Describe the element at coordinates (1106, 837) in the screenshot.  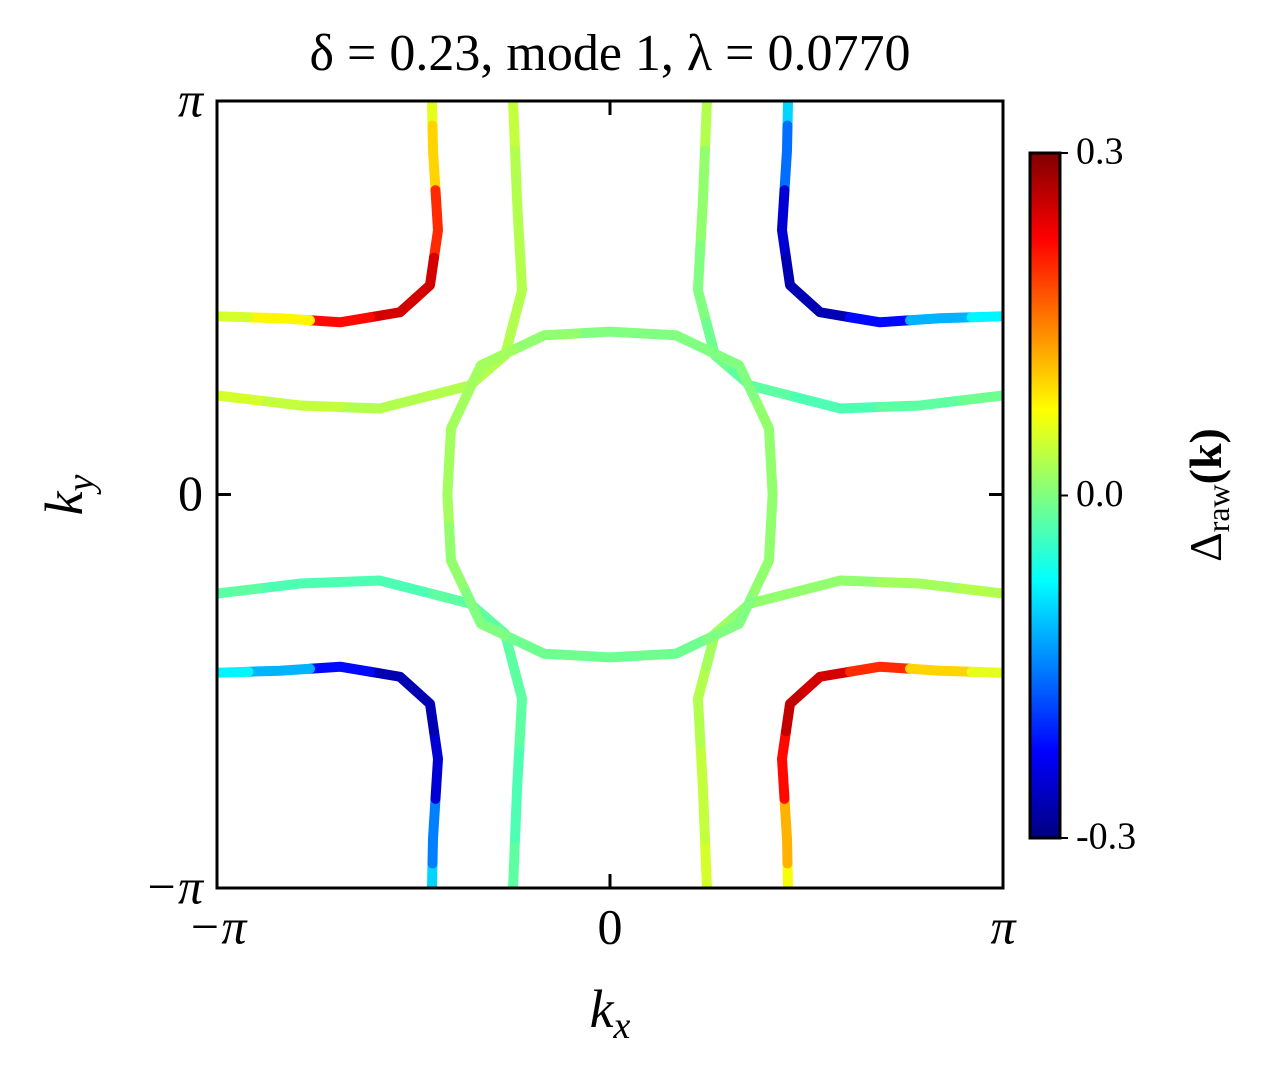
I see `colorbar-tick-label: -0.3` at that location.